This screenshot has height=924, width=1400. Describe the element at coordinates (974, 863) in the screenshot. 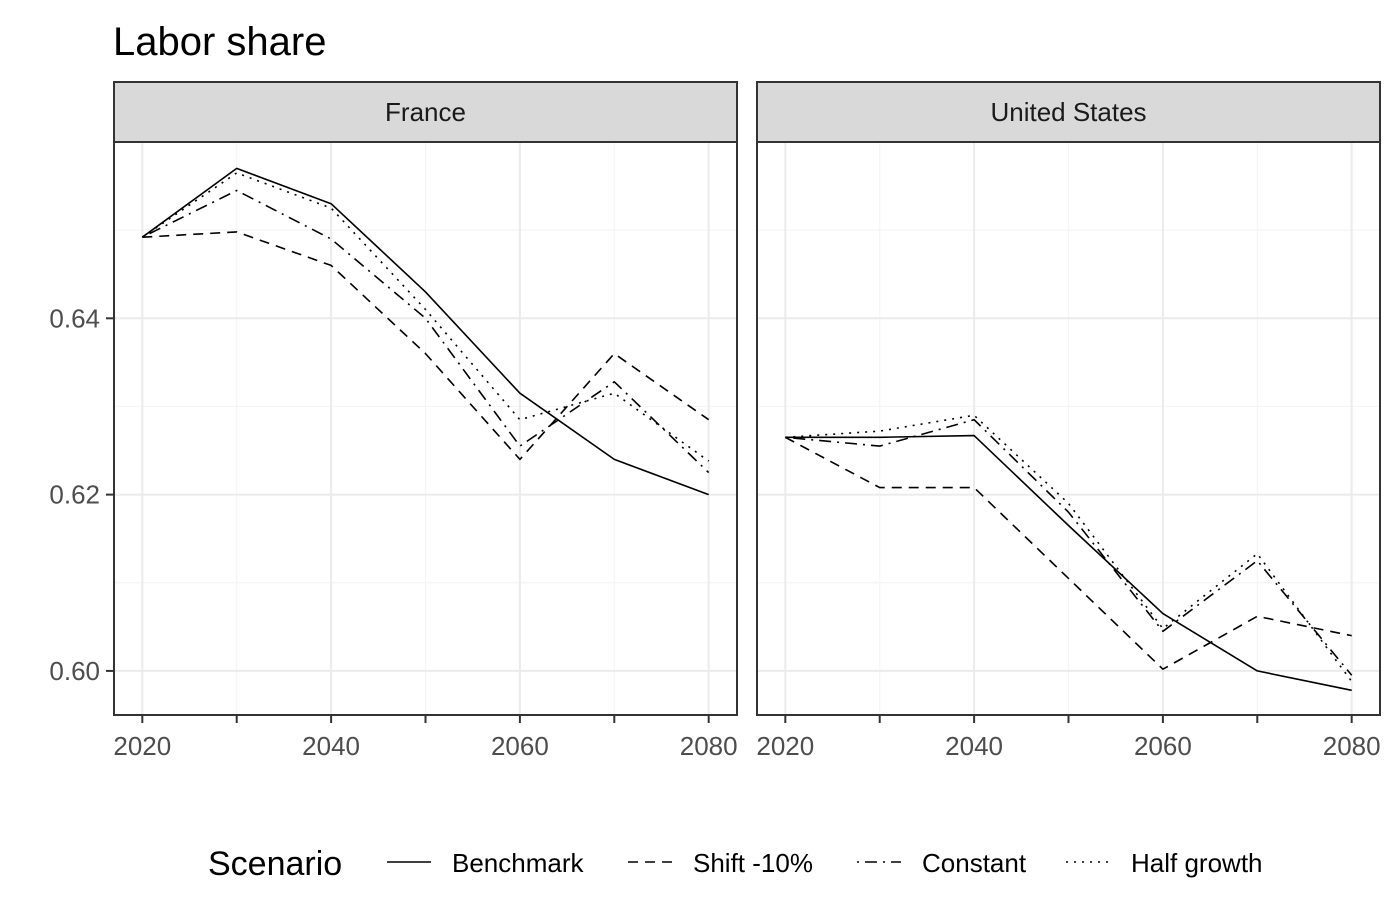

I see `legend-label: Constant` at that location.